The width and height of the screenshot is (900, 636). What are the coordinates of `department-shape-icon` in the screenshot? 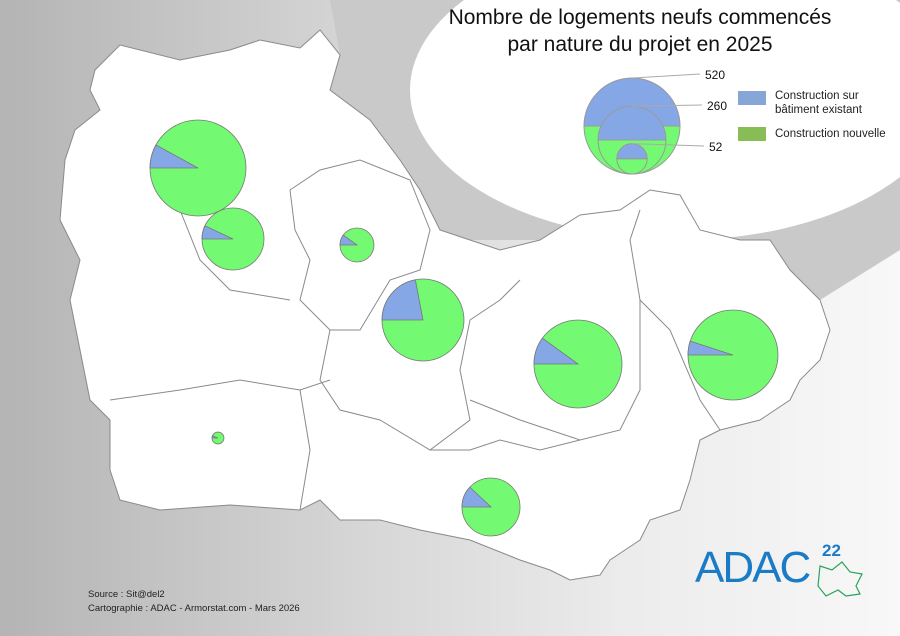 It's located at (840, 579).